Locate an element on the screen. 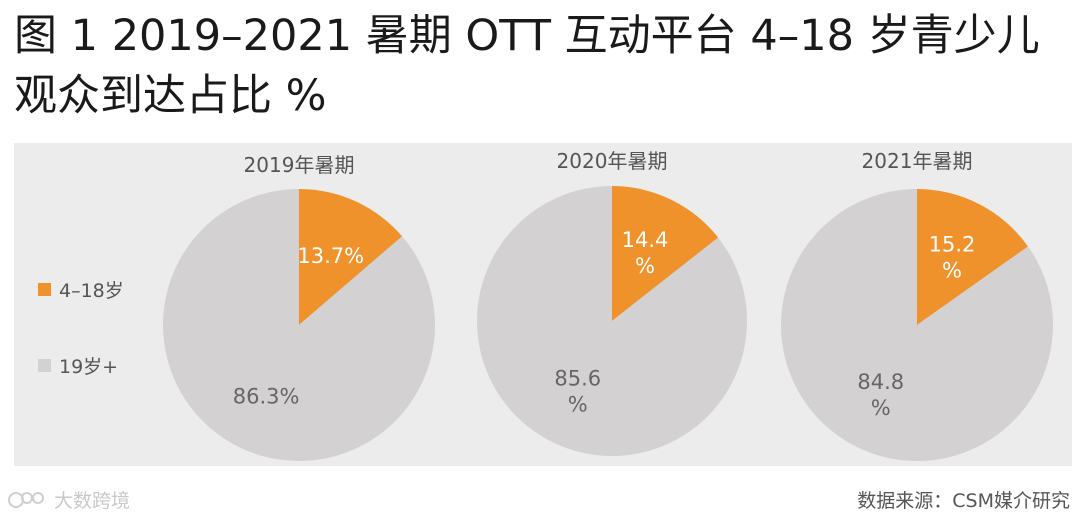  watermark-text: 大数跨境 is located at coordinates (92, 501).